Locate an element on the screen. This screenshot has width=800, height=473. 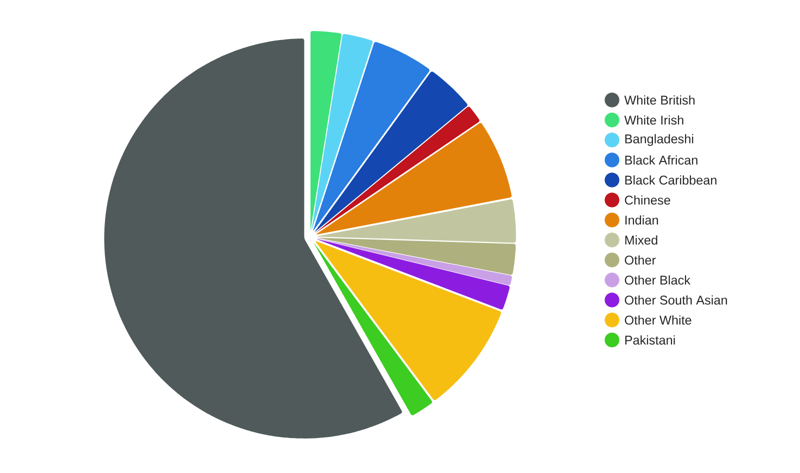
legend-label: Black African is located at coordinates (661, 160).